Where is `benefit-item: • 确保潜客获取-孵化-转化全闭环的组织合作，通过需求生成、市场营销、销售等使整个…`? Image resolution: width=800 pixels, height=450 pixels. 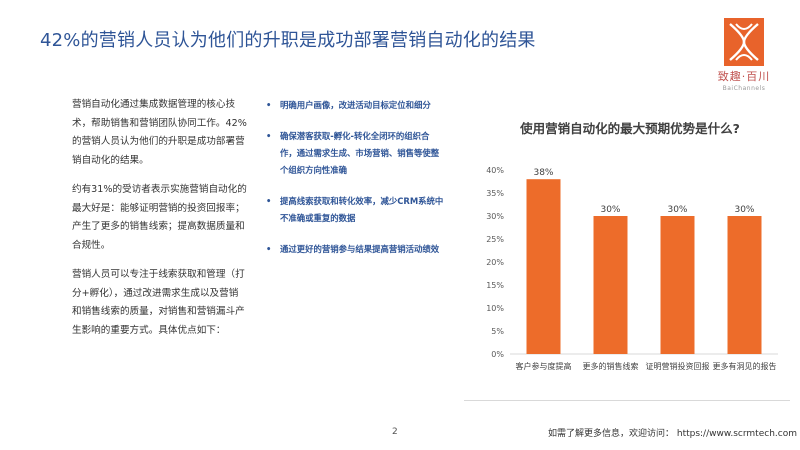 benefit-item: • 确保潜客获取-孵化-转化全闭环的组织合作，通过需求生成、市场营销、销售等使整个… is located at coordinates (354, 153).